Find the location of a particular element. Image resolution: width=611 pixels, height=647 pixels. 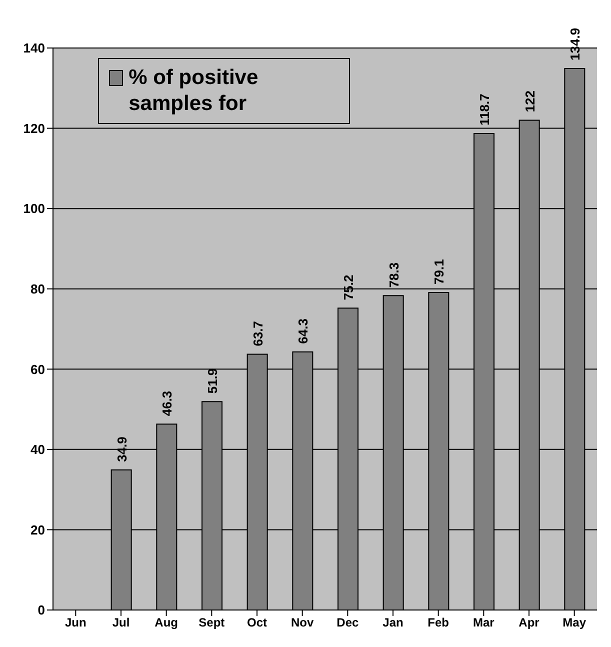

data-label: 78.3 is located at coordinates (394, 275).